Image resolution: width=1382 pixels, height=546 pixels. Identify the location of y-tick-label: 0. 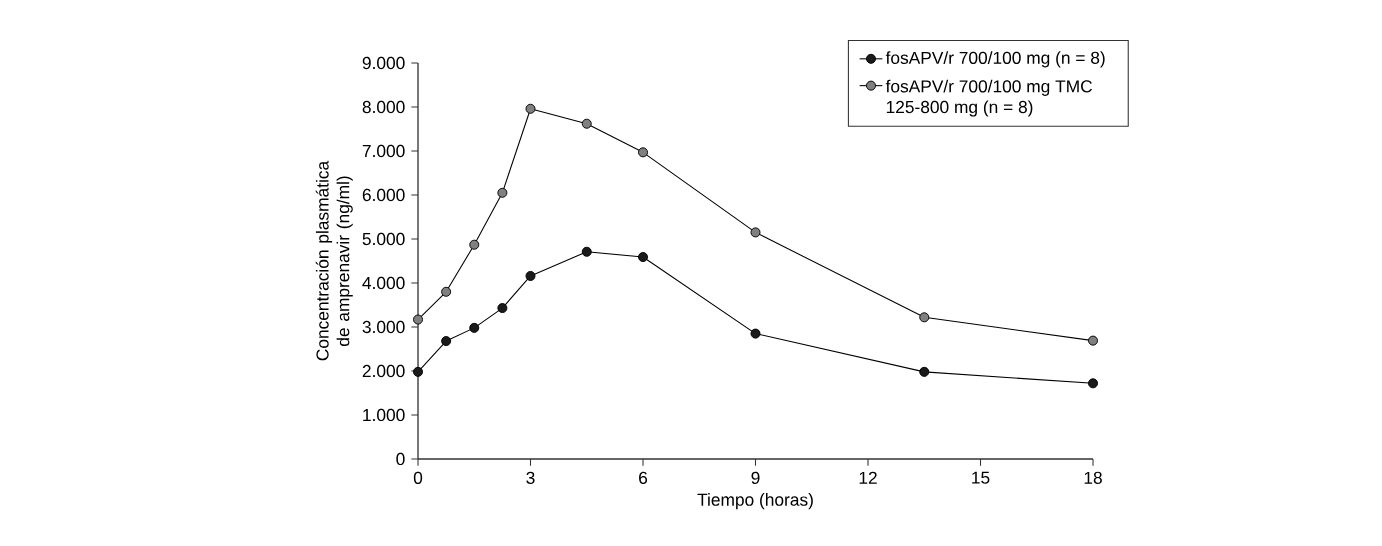
(400, 459).